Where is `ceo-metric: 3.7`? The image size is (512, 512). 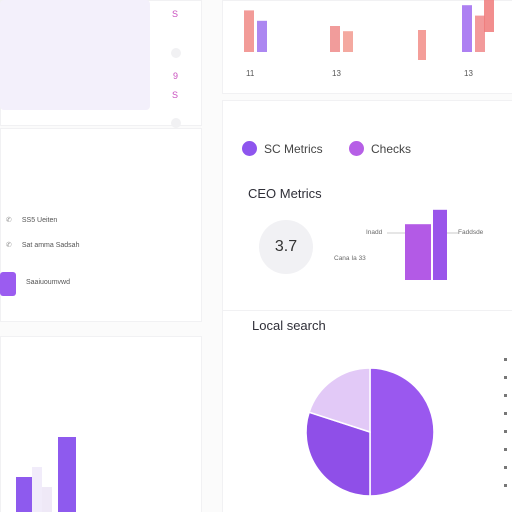
ceo-metric: 3.7 is located at coordinates (286, 247).